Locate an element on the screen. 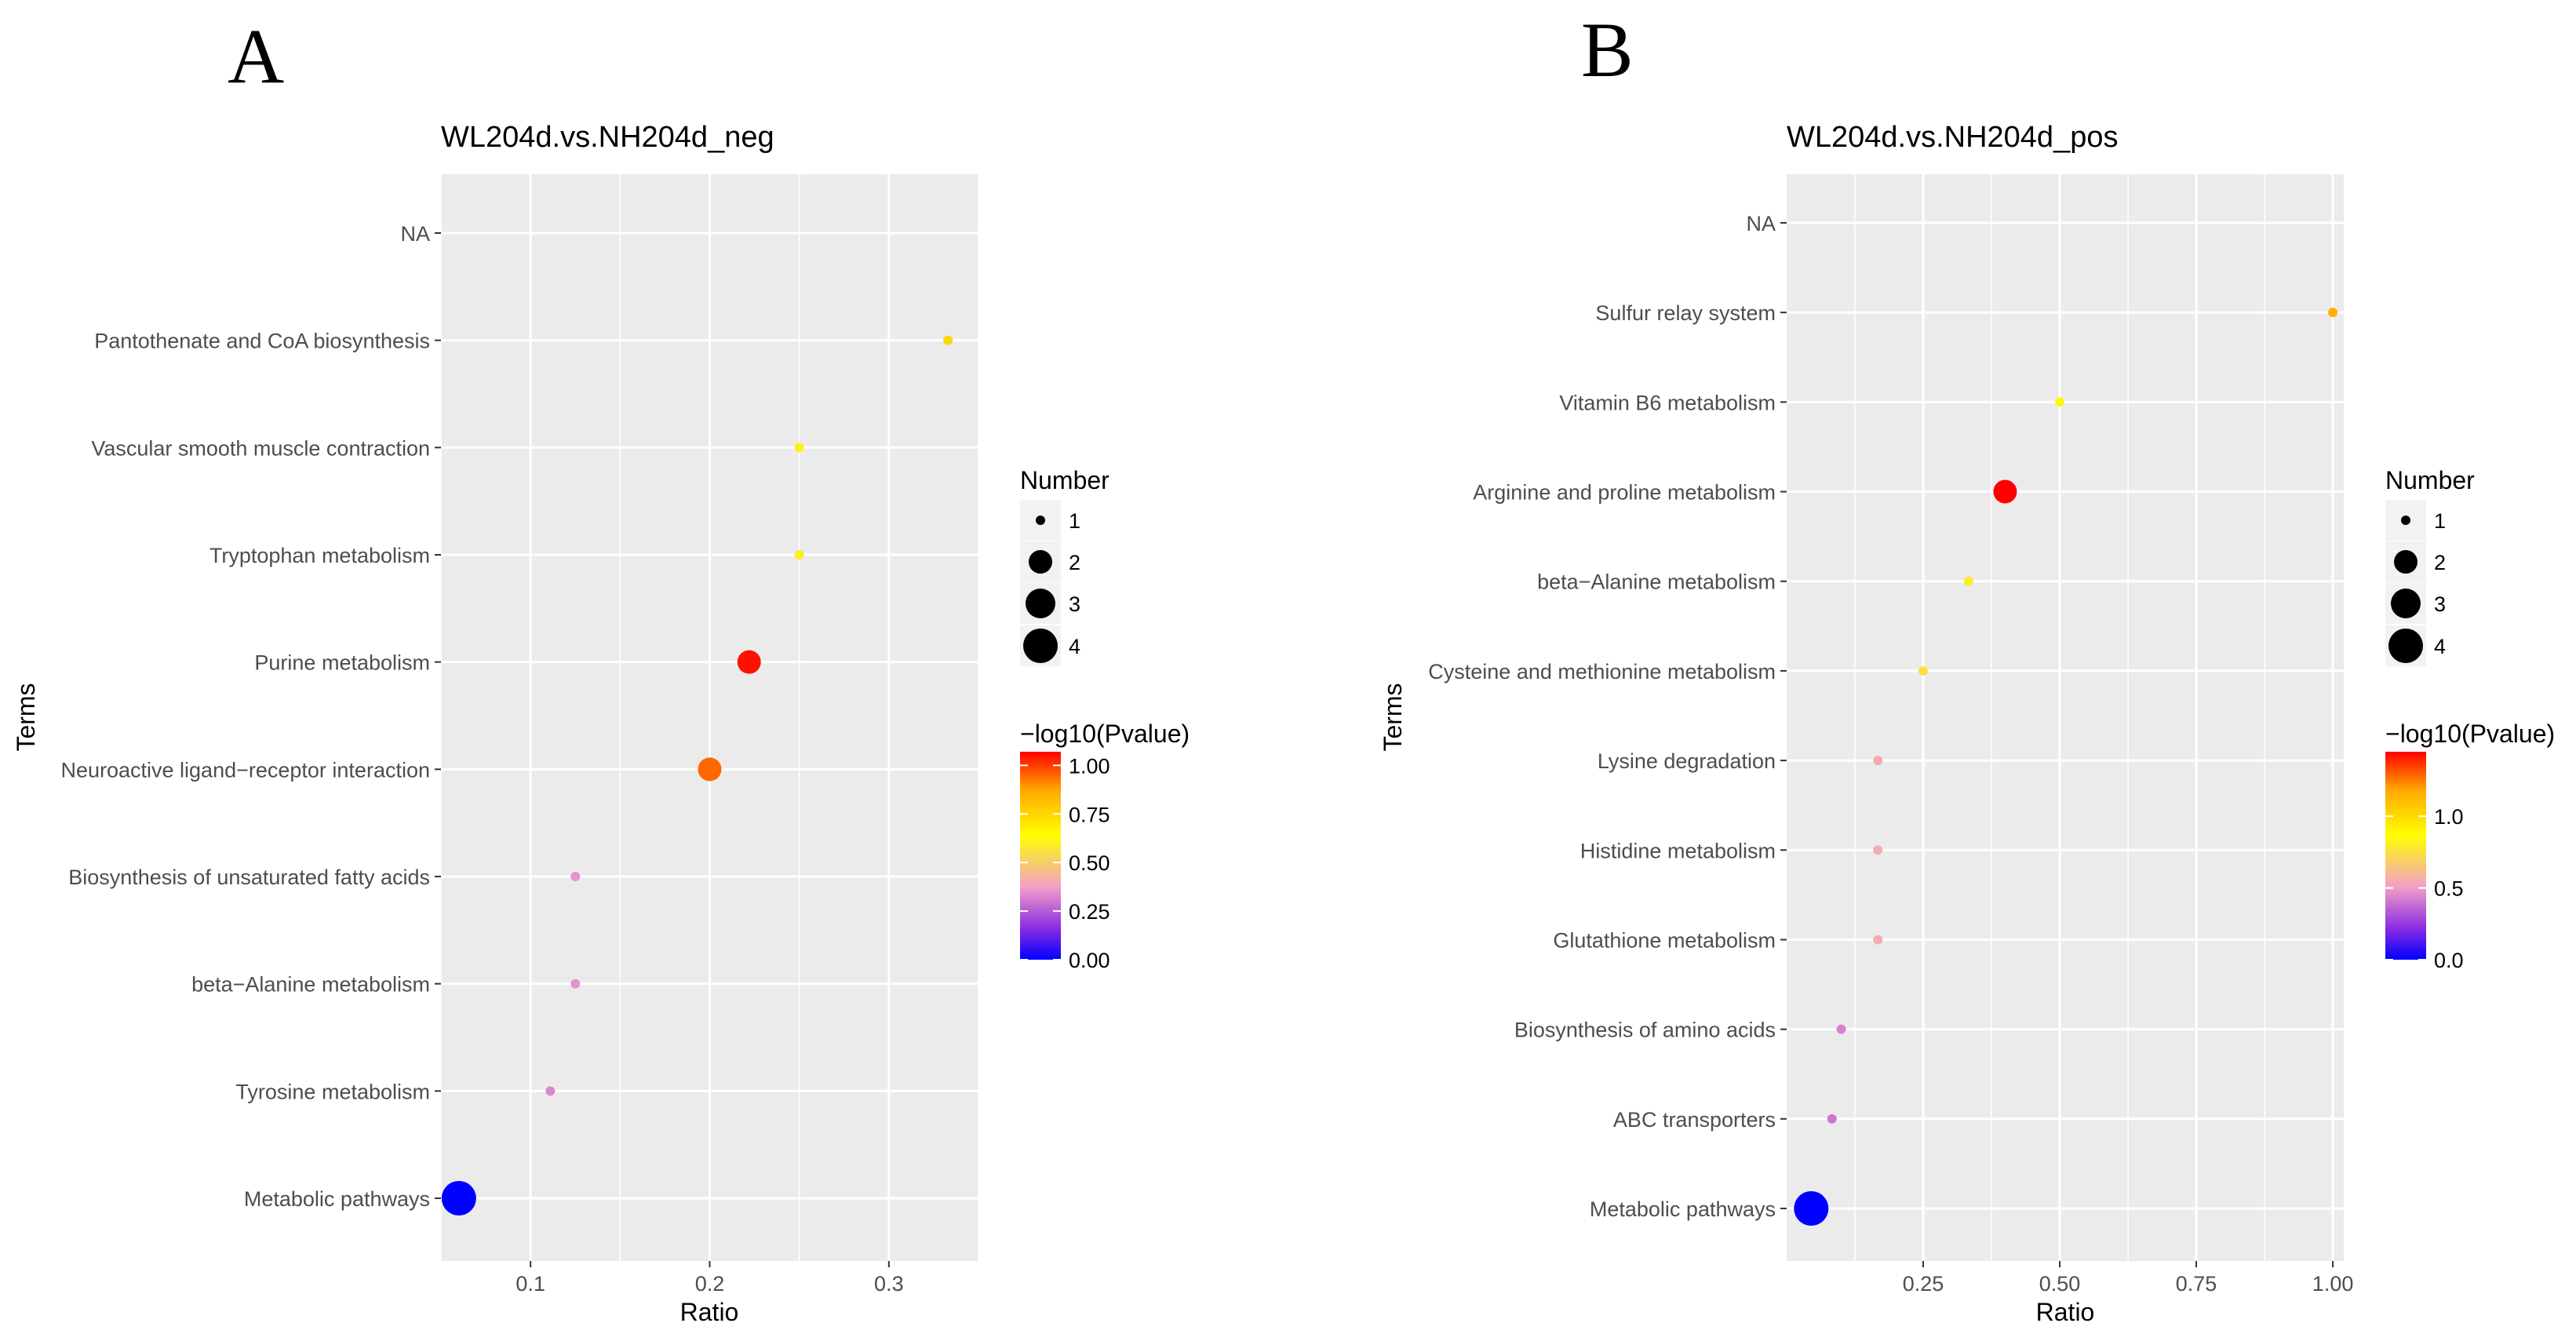 Image resolution: width=2576 pixels, height=1334 pixels. colorbar-tick-label: 0.00 is located at coordinates (1089, 960).